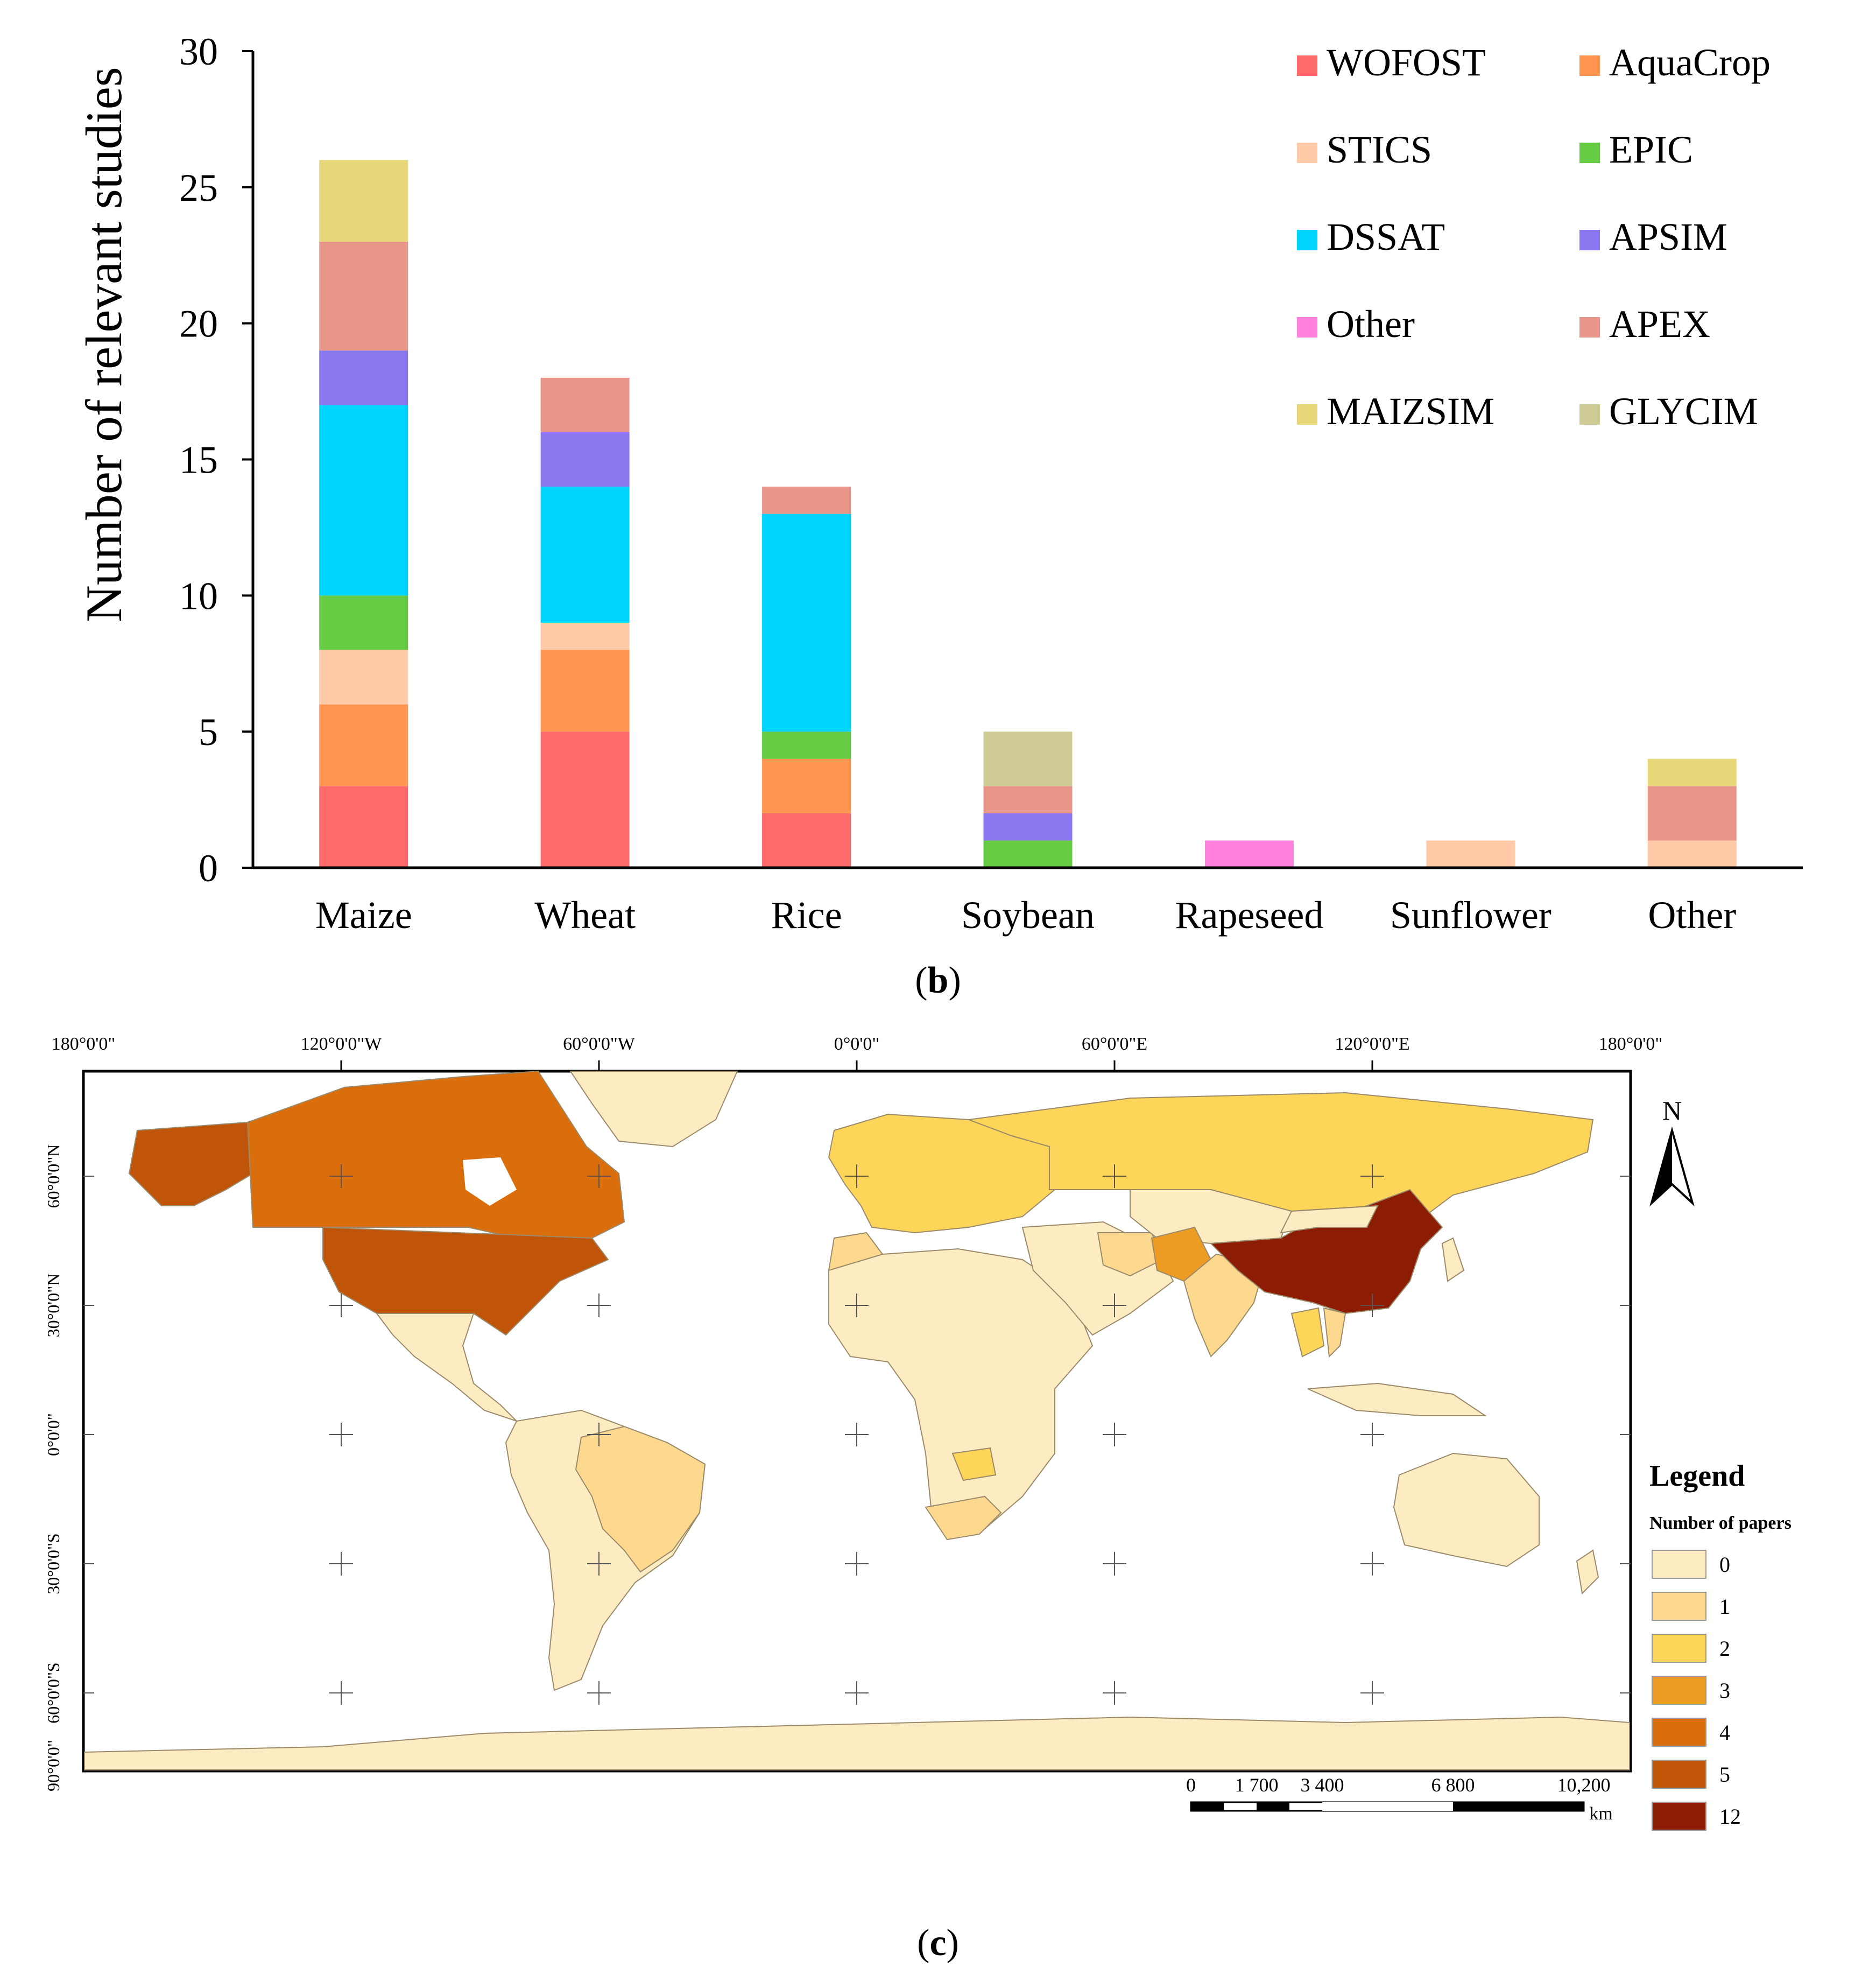 The height and width of the screenshot is (1982, 1876). I want to click on bar-segment-maize-stics, so click(363, 677).